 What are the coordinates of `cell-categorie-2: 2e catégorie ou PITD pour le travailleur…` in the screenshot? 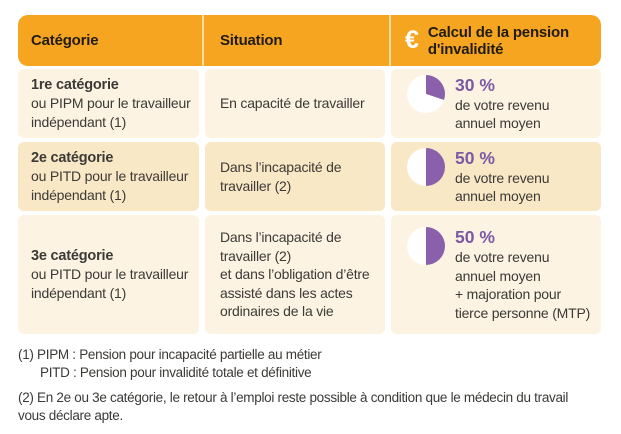 It's located at (108, 176).